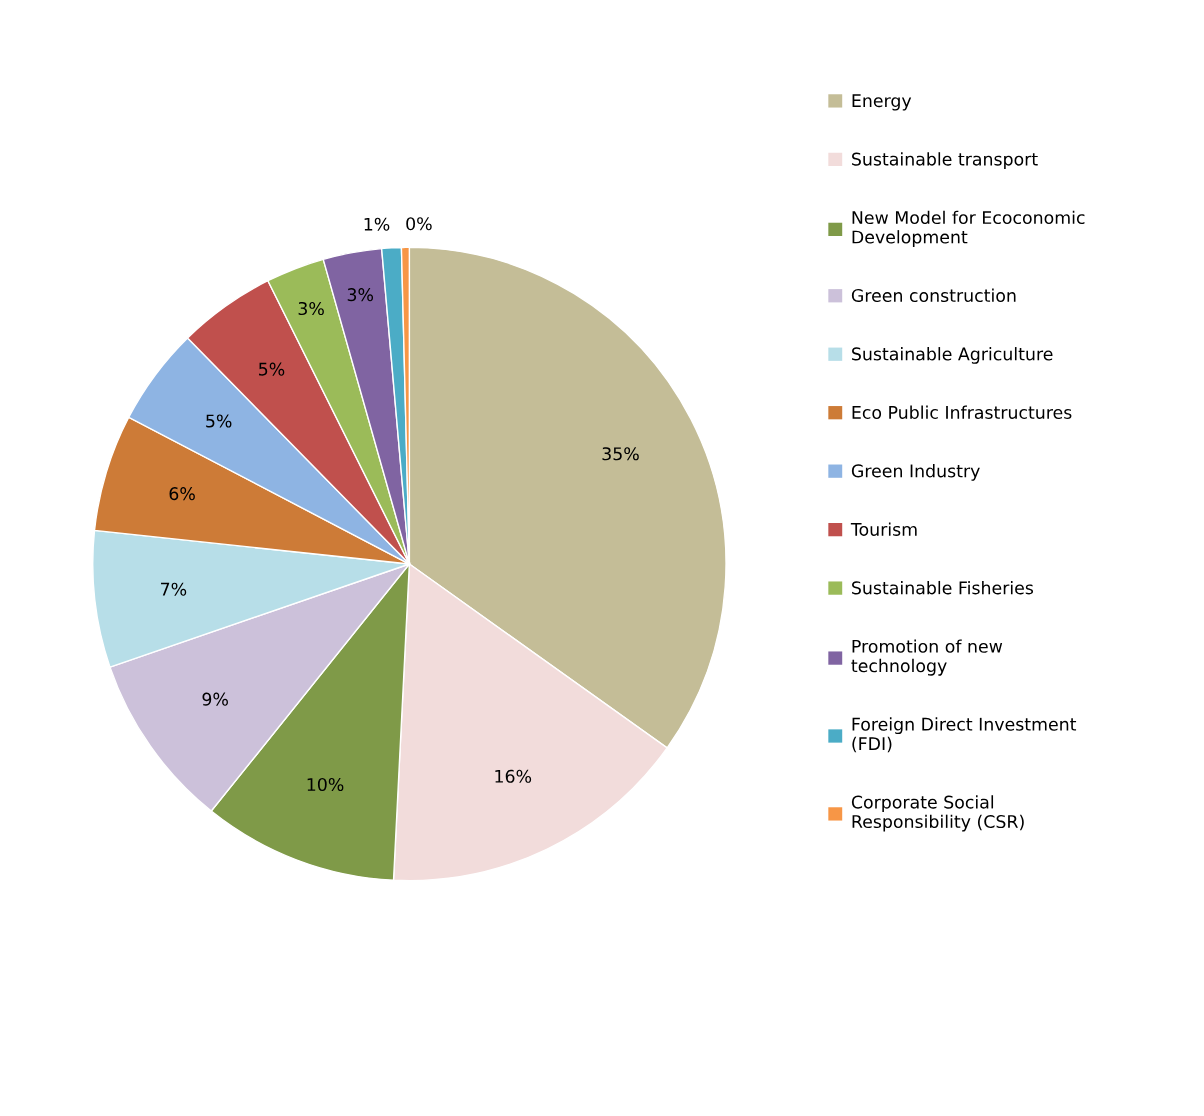 This screenshot has width=1204, height=1116. I want to click on data-label: 1%, so click(377, 224).